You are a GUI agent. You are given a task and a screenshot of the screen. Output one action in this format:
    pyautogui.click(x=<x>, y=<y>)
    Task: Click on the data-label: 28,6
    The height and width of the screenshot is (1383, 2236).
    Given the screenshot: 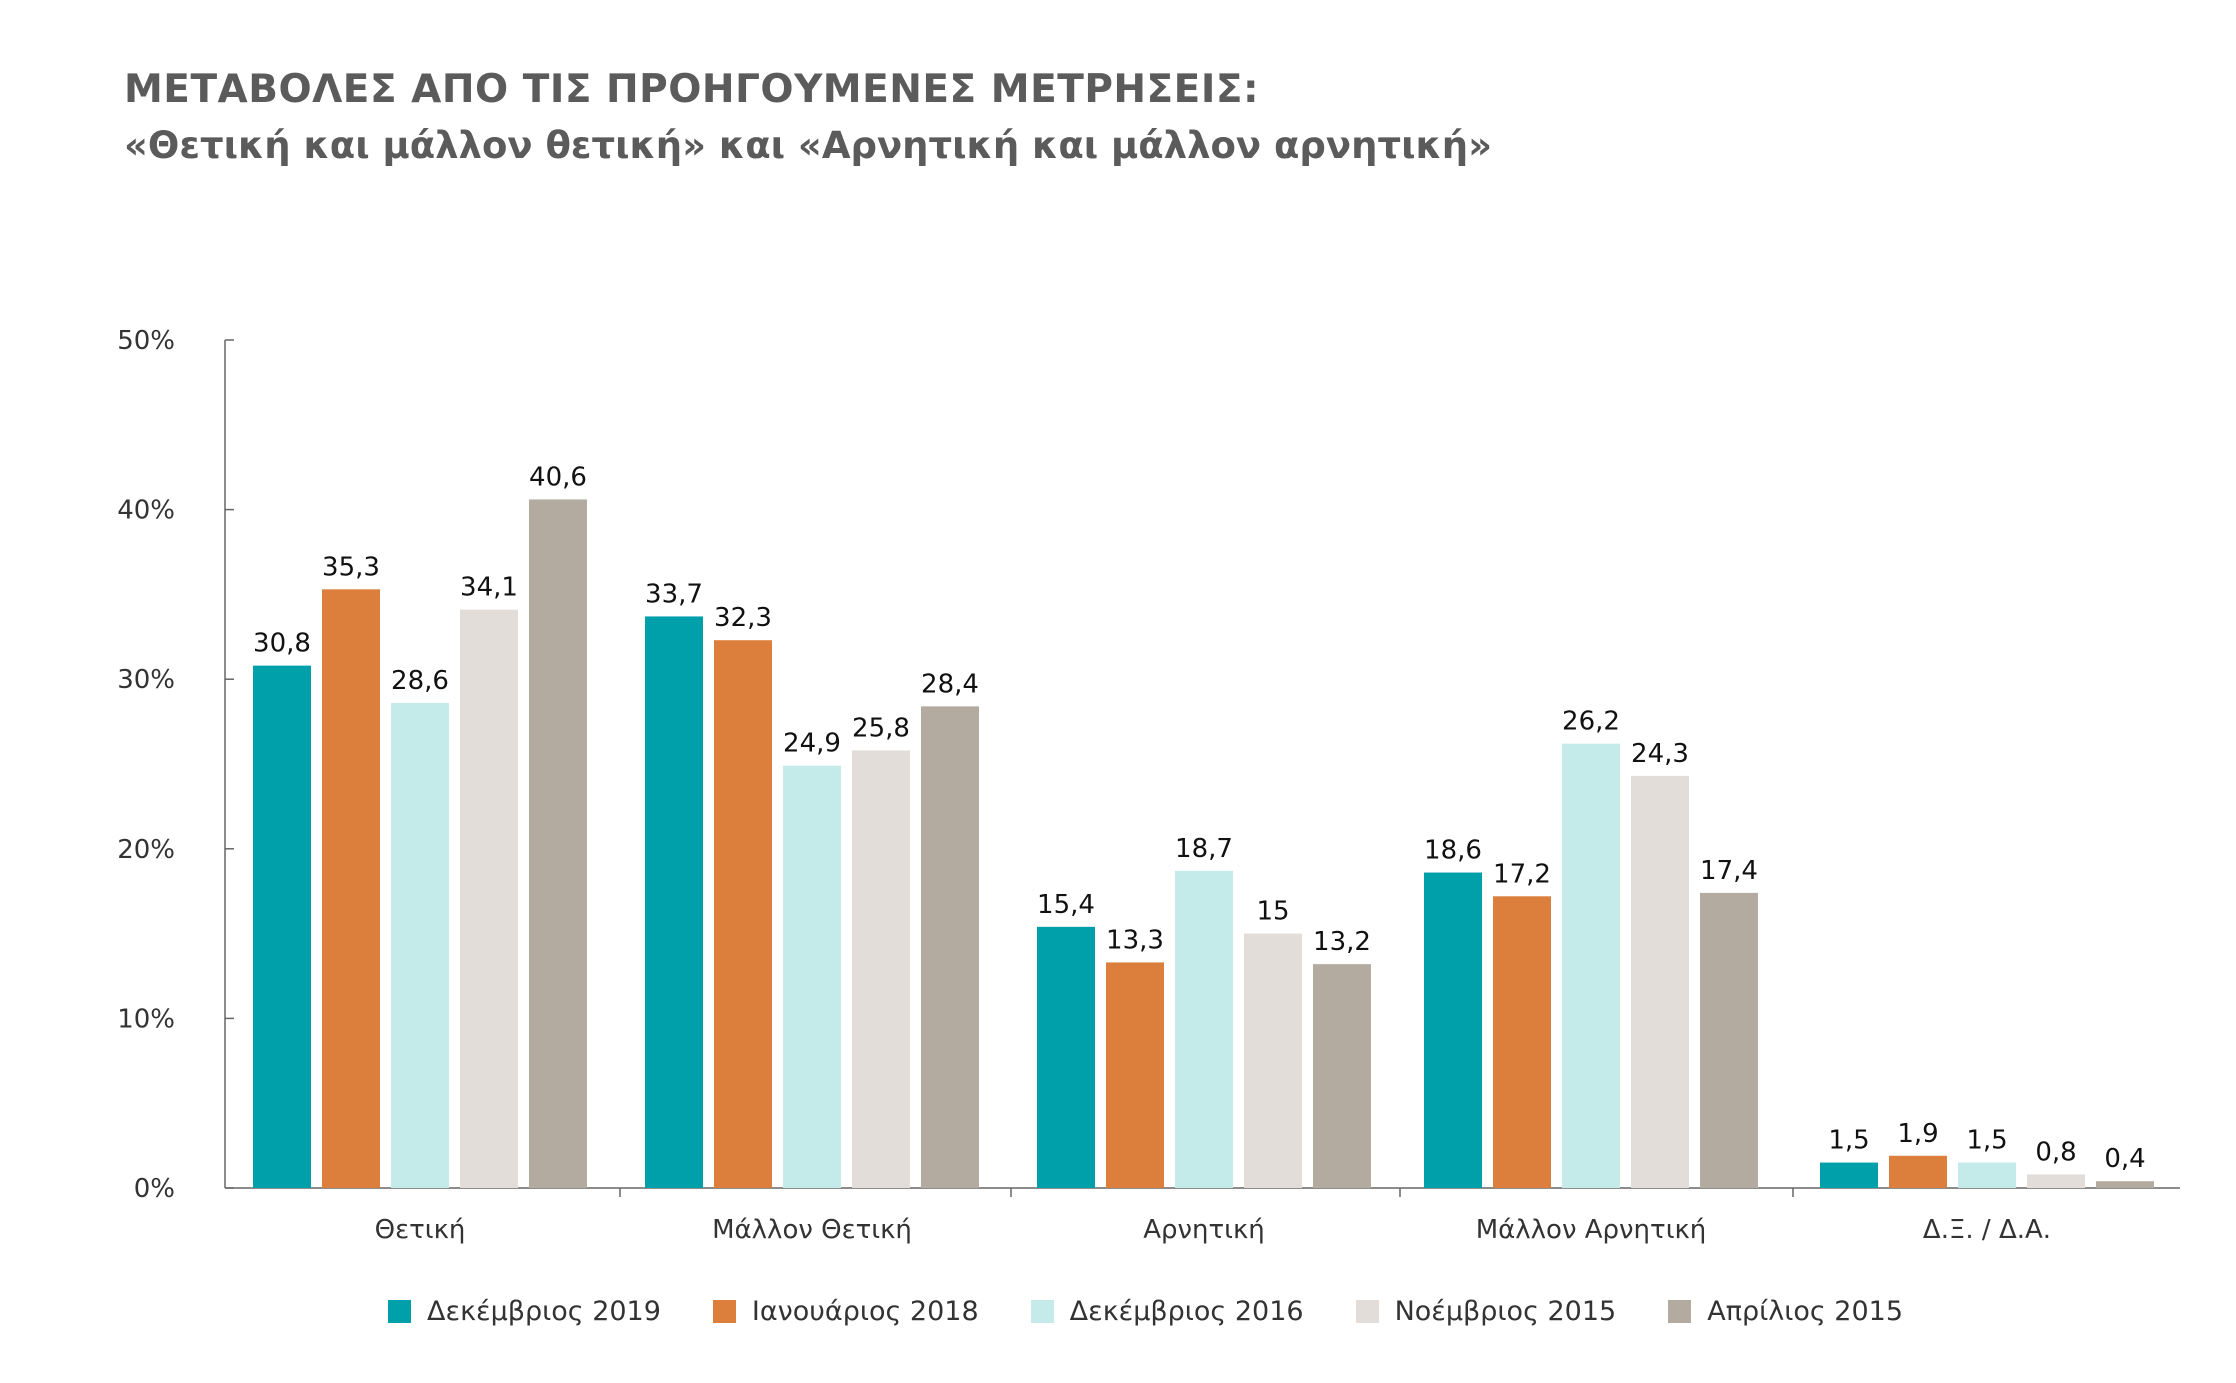 What is the action you would take?
    pyautogui.click(x=420, y=681)
    